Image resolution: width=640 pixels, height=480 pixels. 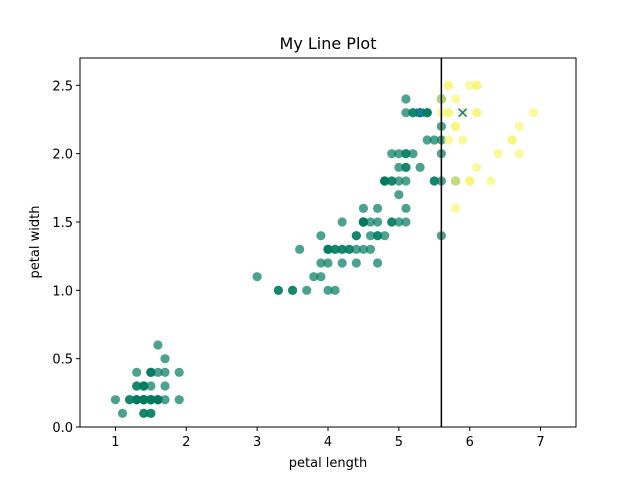 I want to click on y-tick-label: 0.5, so click(x=62, y=360).